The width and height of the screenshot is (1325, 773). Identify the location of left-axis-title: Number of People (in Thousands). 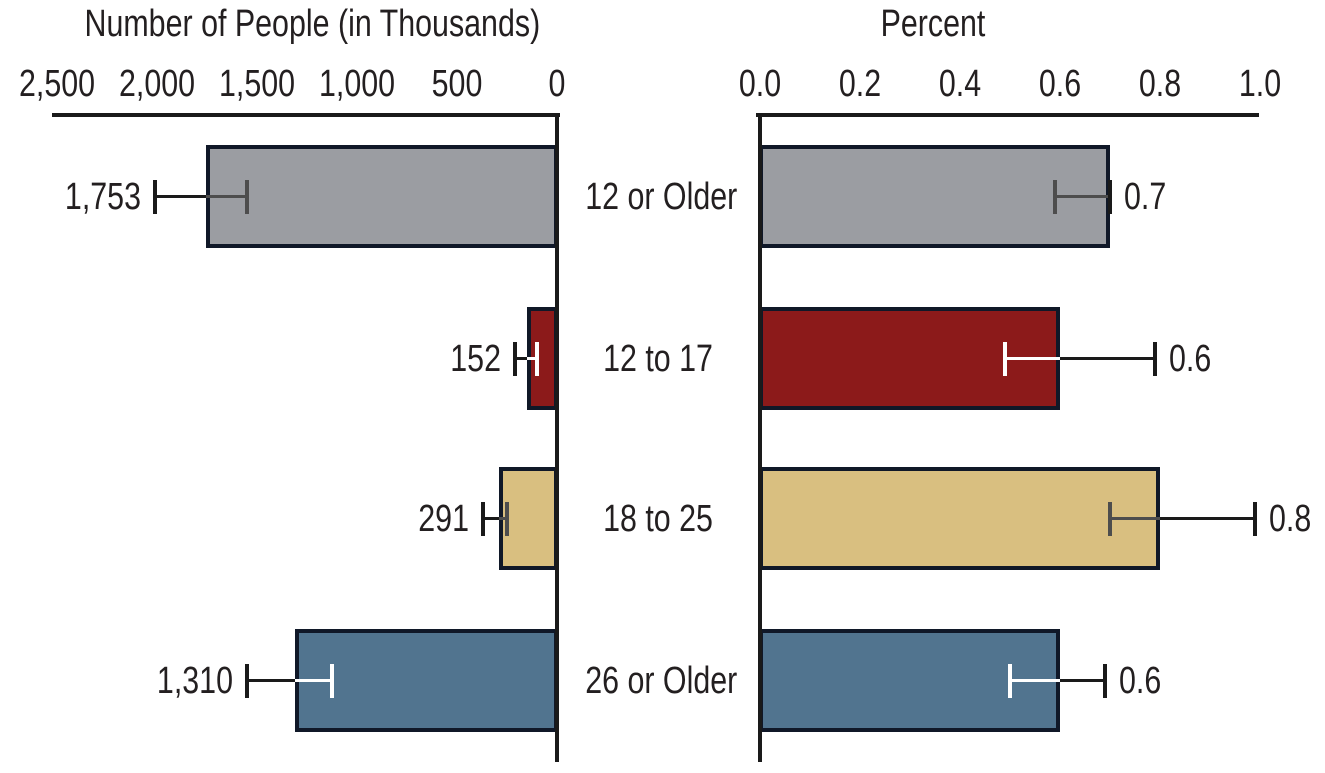
(312, 24).